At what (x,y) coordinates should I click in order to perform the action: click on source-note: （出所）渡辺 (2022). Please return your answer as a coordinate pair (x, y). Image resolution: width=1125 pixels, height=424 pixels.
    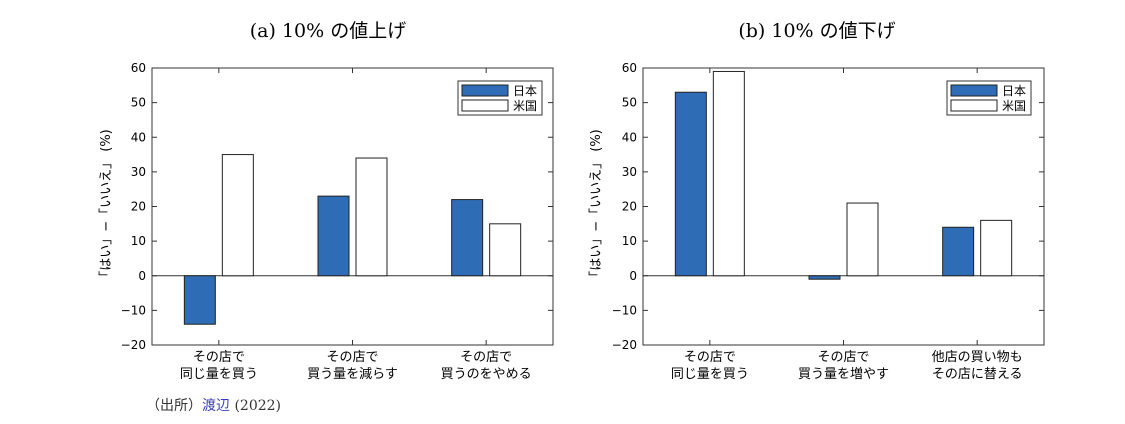
    Looking at the image, I should click on (213, 405).